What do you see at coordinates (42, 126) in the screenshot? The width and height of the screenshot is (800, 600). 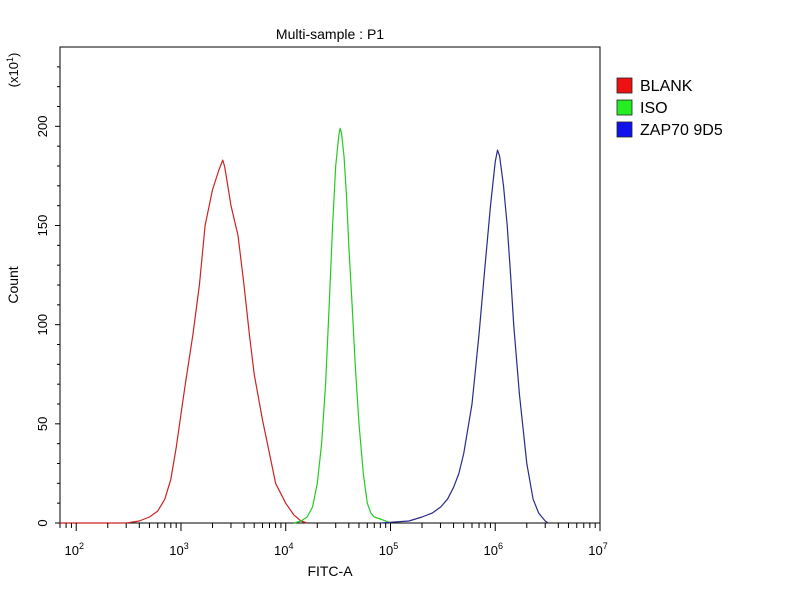 I see `y-tick-label: 200` at bounding box center [42, 126].